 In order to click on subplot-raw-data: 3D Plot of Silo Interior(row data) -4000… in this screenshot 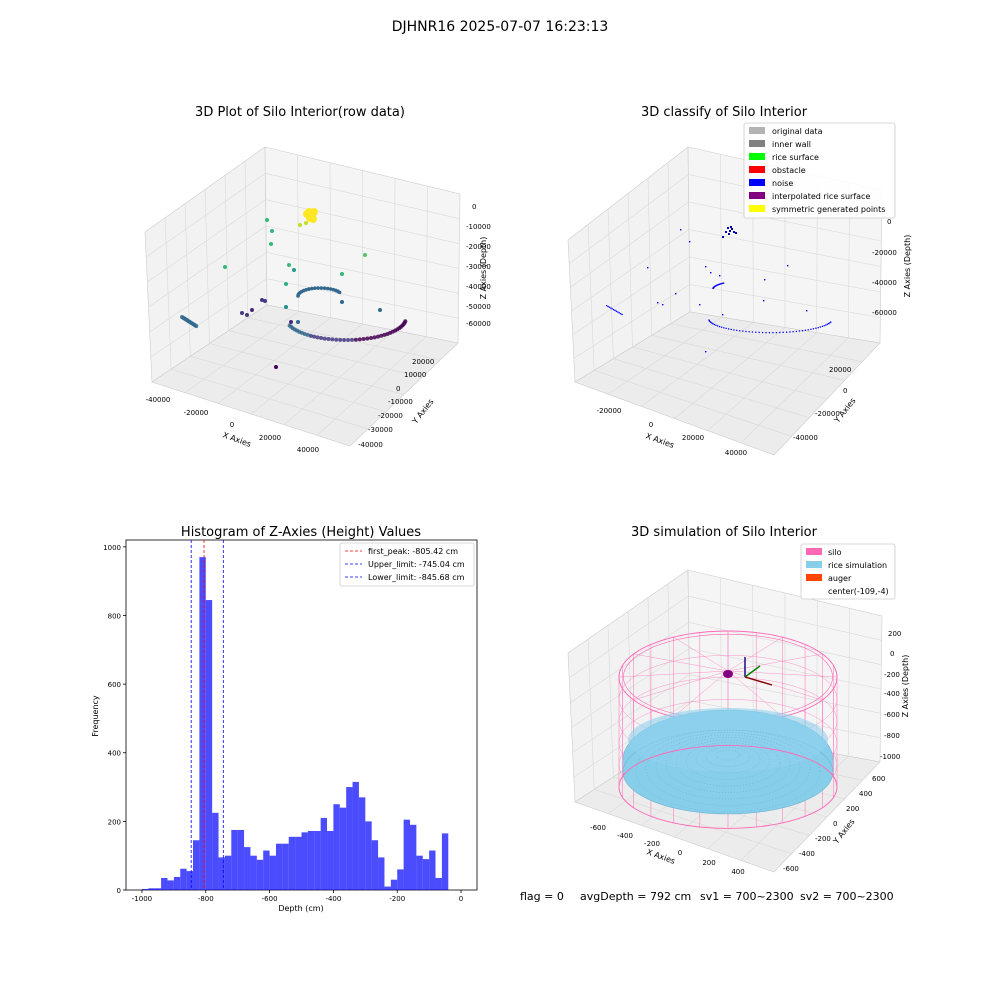, I will do `click(317, 279)`.